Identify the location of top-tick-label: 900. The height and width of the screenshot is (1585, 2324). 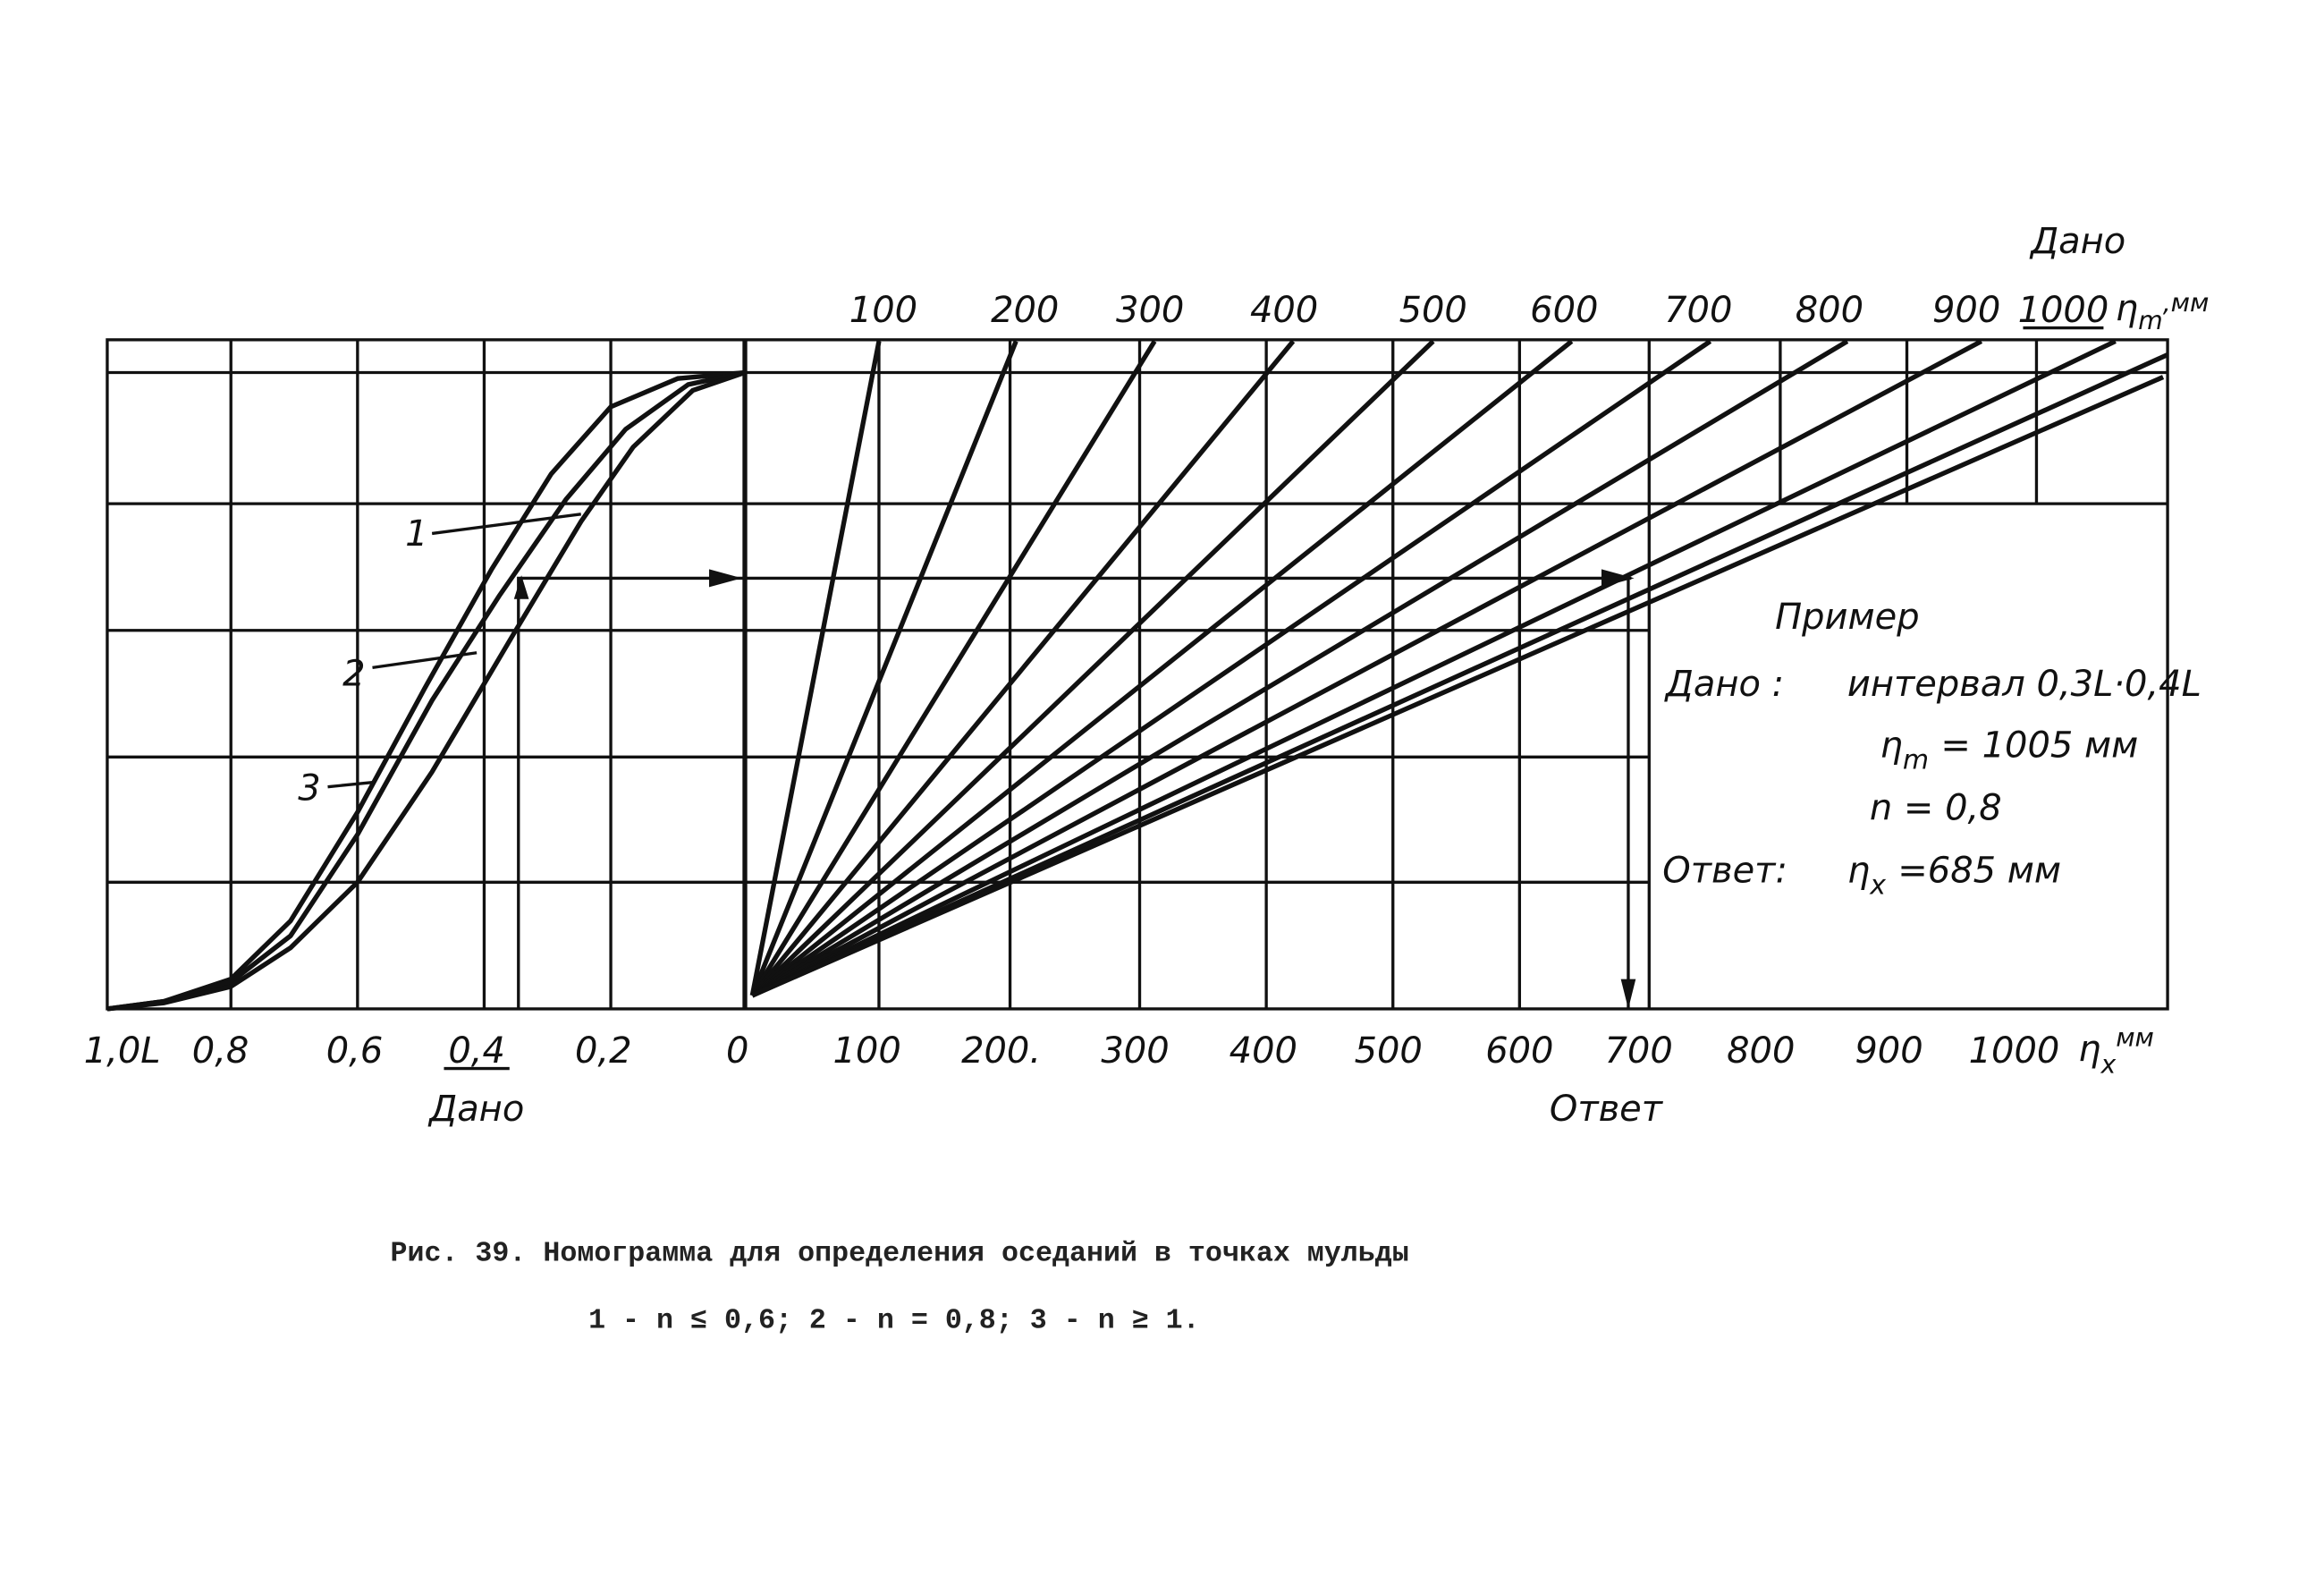
(1966, 310).